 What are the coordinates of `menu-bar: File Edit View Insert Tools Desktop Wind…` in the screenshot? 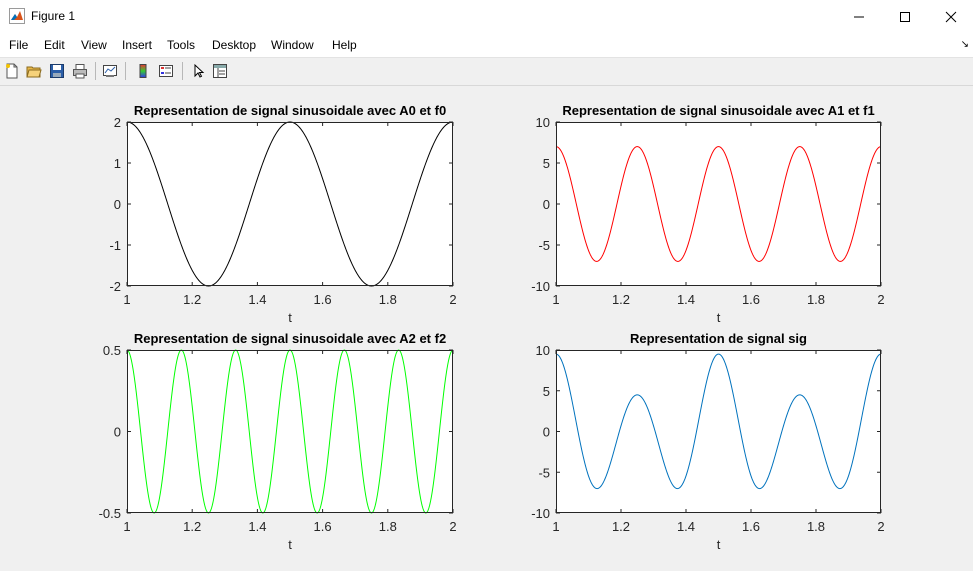 It's located at (486, 45).